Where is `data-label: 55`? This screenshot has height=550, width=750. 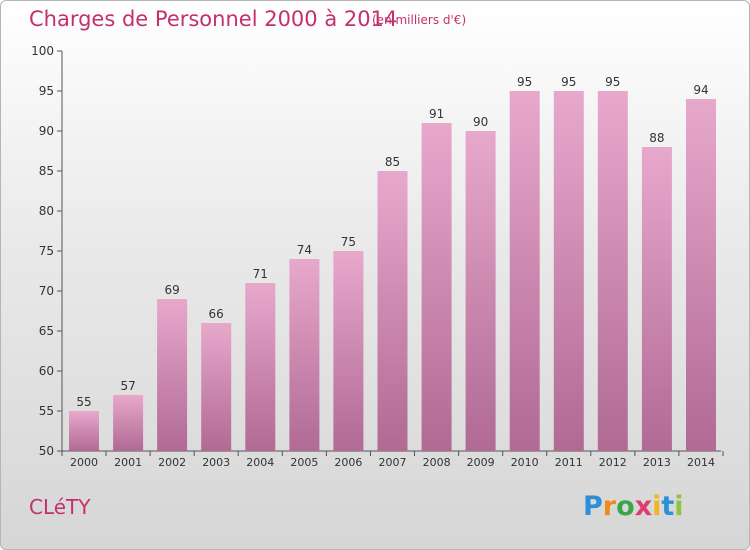
data-label: 55 is located at coordinates (83, 402).